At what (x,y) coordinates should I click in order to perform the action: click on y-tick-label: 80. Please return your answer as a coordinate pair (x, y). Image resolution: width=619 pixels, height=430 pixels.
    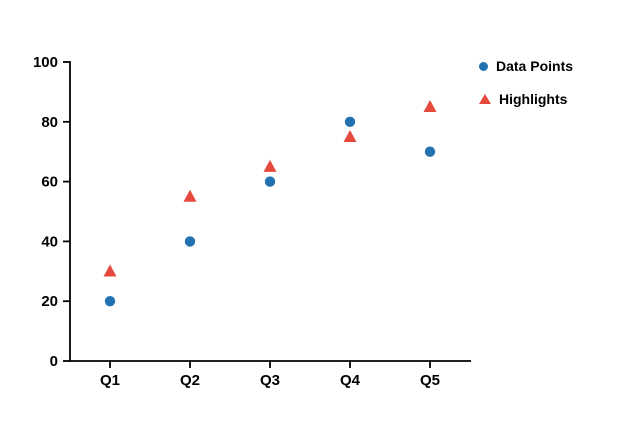
    Looking at the image, I should click on (49, 122).